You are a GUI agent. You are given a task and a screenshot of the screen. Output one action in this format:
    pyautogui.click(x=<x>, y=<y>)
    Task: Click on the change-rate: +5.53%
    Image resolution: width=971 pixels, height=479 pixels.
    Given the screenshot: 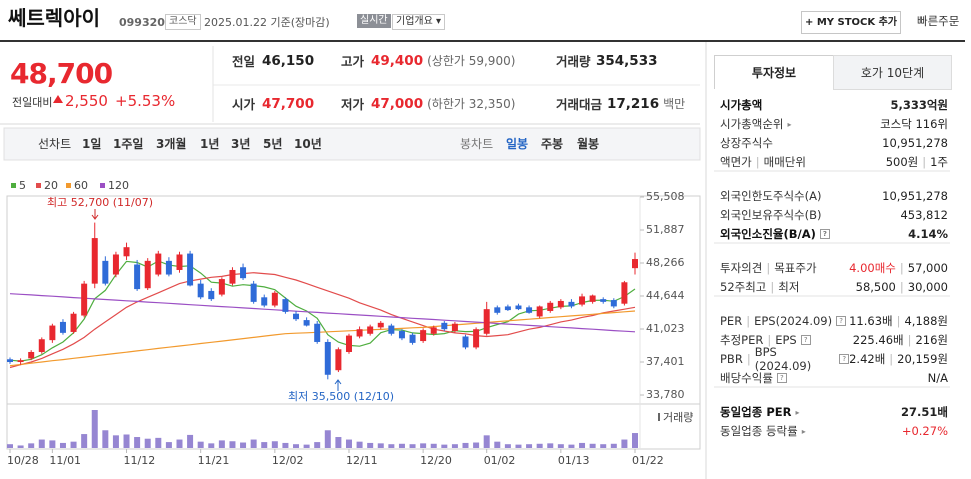 What is the action you would take?
    pyautogui.click(x=145, y=101)
    